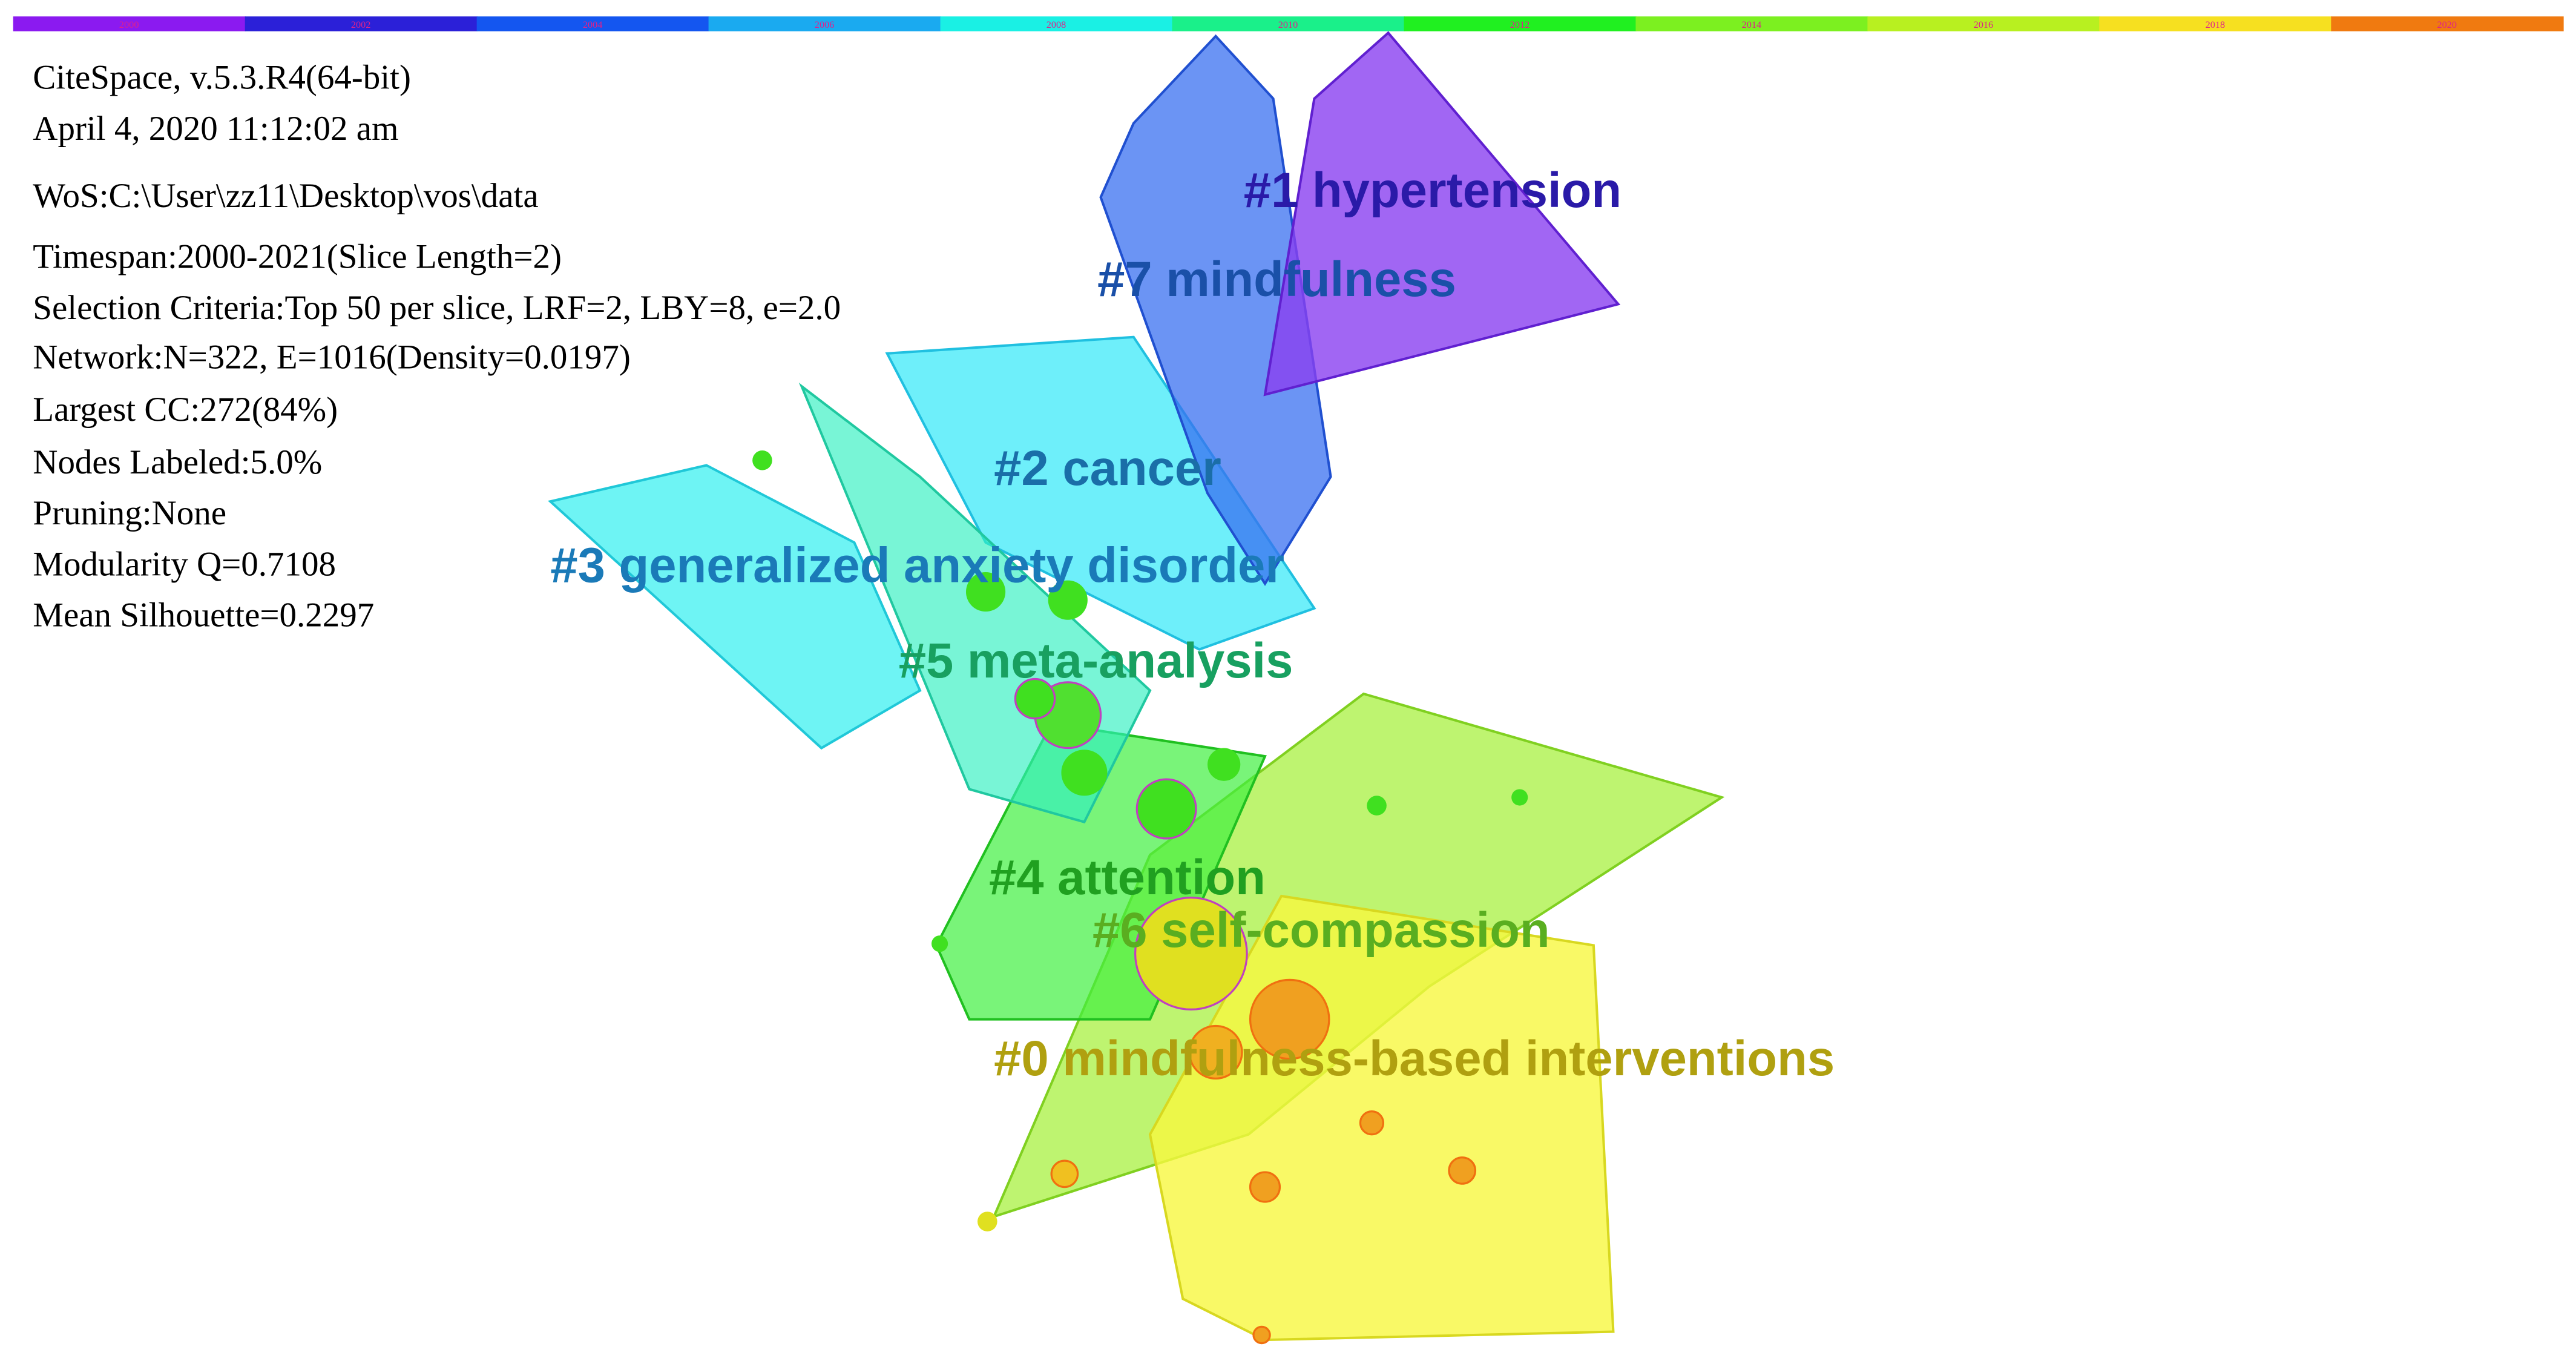 The height and width of the screenshot is (1358, 2576). Describe the element at coordinates (1096, 660) in the screenshot. I see `cluster-label: #5 meta-analysis` at that location.